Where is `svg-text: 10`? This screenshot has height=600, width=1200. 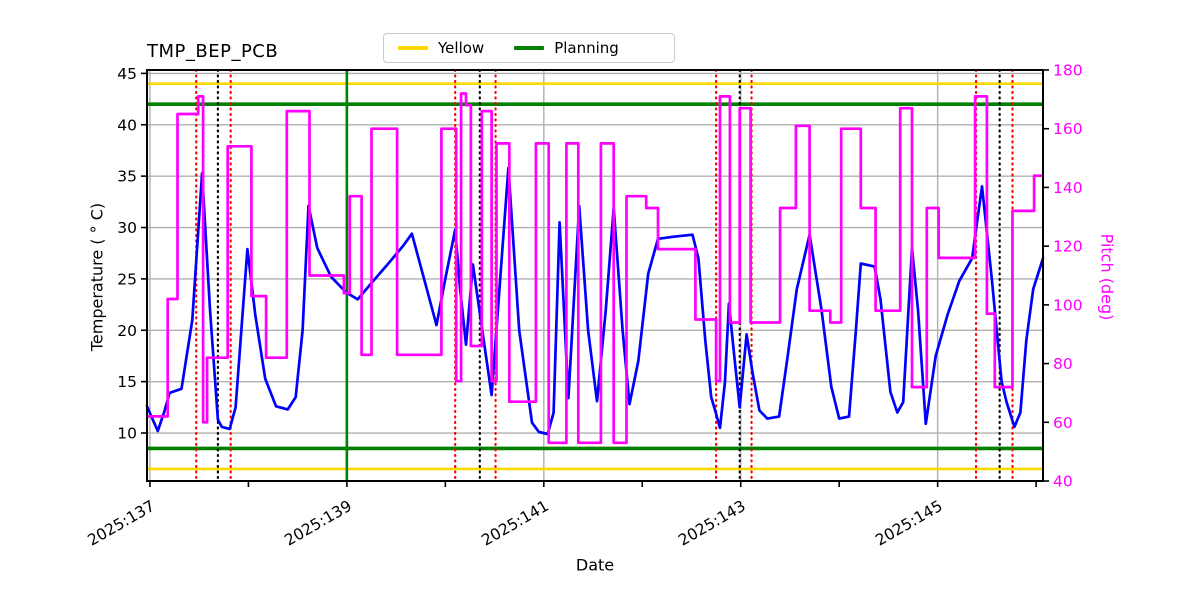
svg-text: 10 is located at coordinates (127, 434).